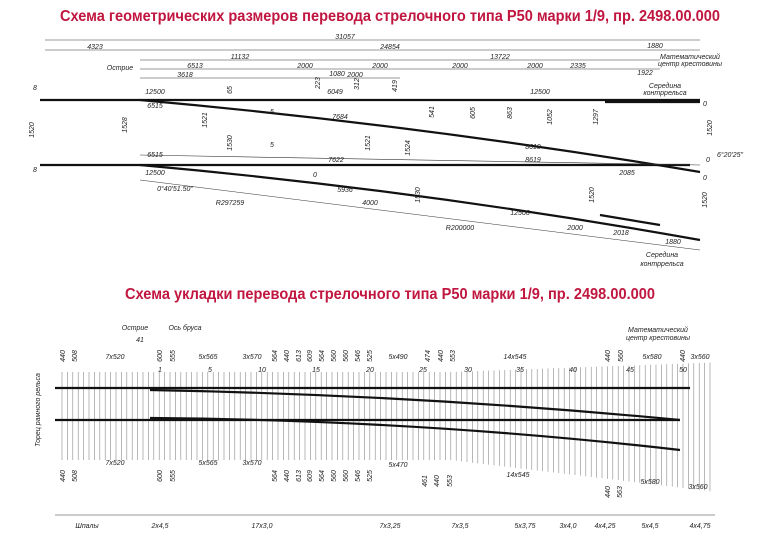 This screenshot has width=775, height=539. Describe the element at coordinates (662, 255) in the screenshot. I see `dimension-label: Середина` at that location.